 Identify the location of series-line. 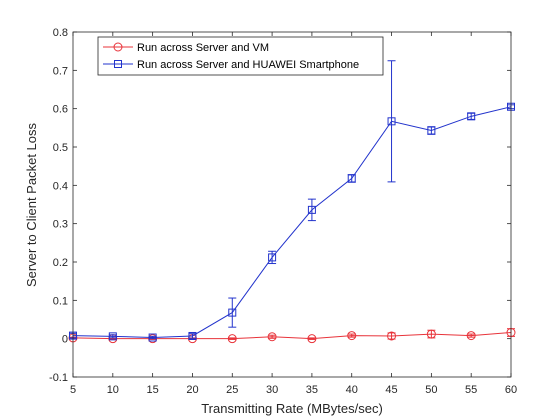
(292, 336).